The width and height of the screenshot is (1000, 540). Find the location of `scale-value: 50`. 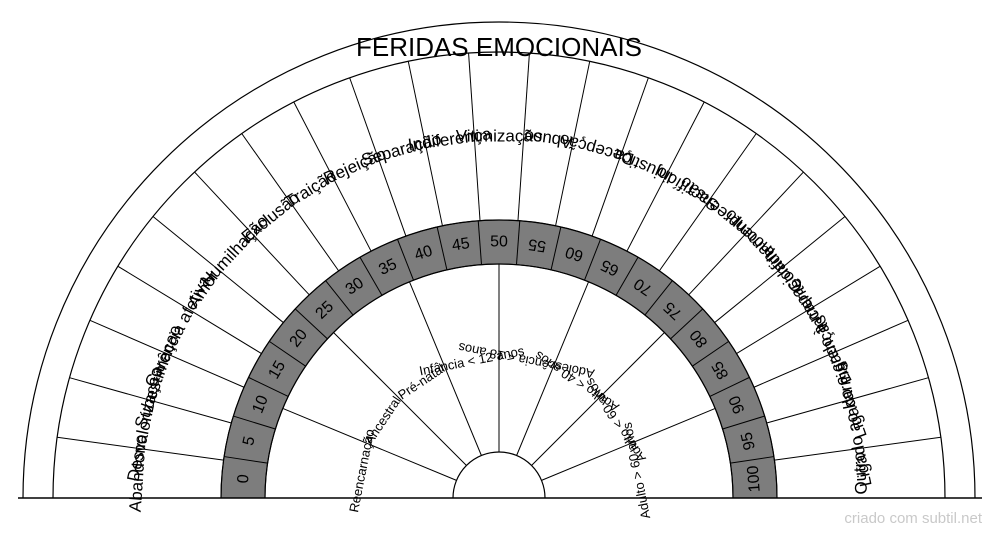

scale-value: 50 is located at coordinates (499, 242).